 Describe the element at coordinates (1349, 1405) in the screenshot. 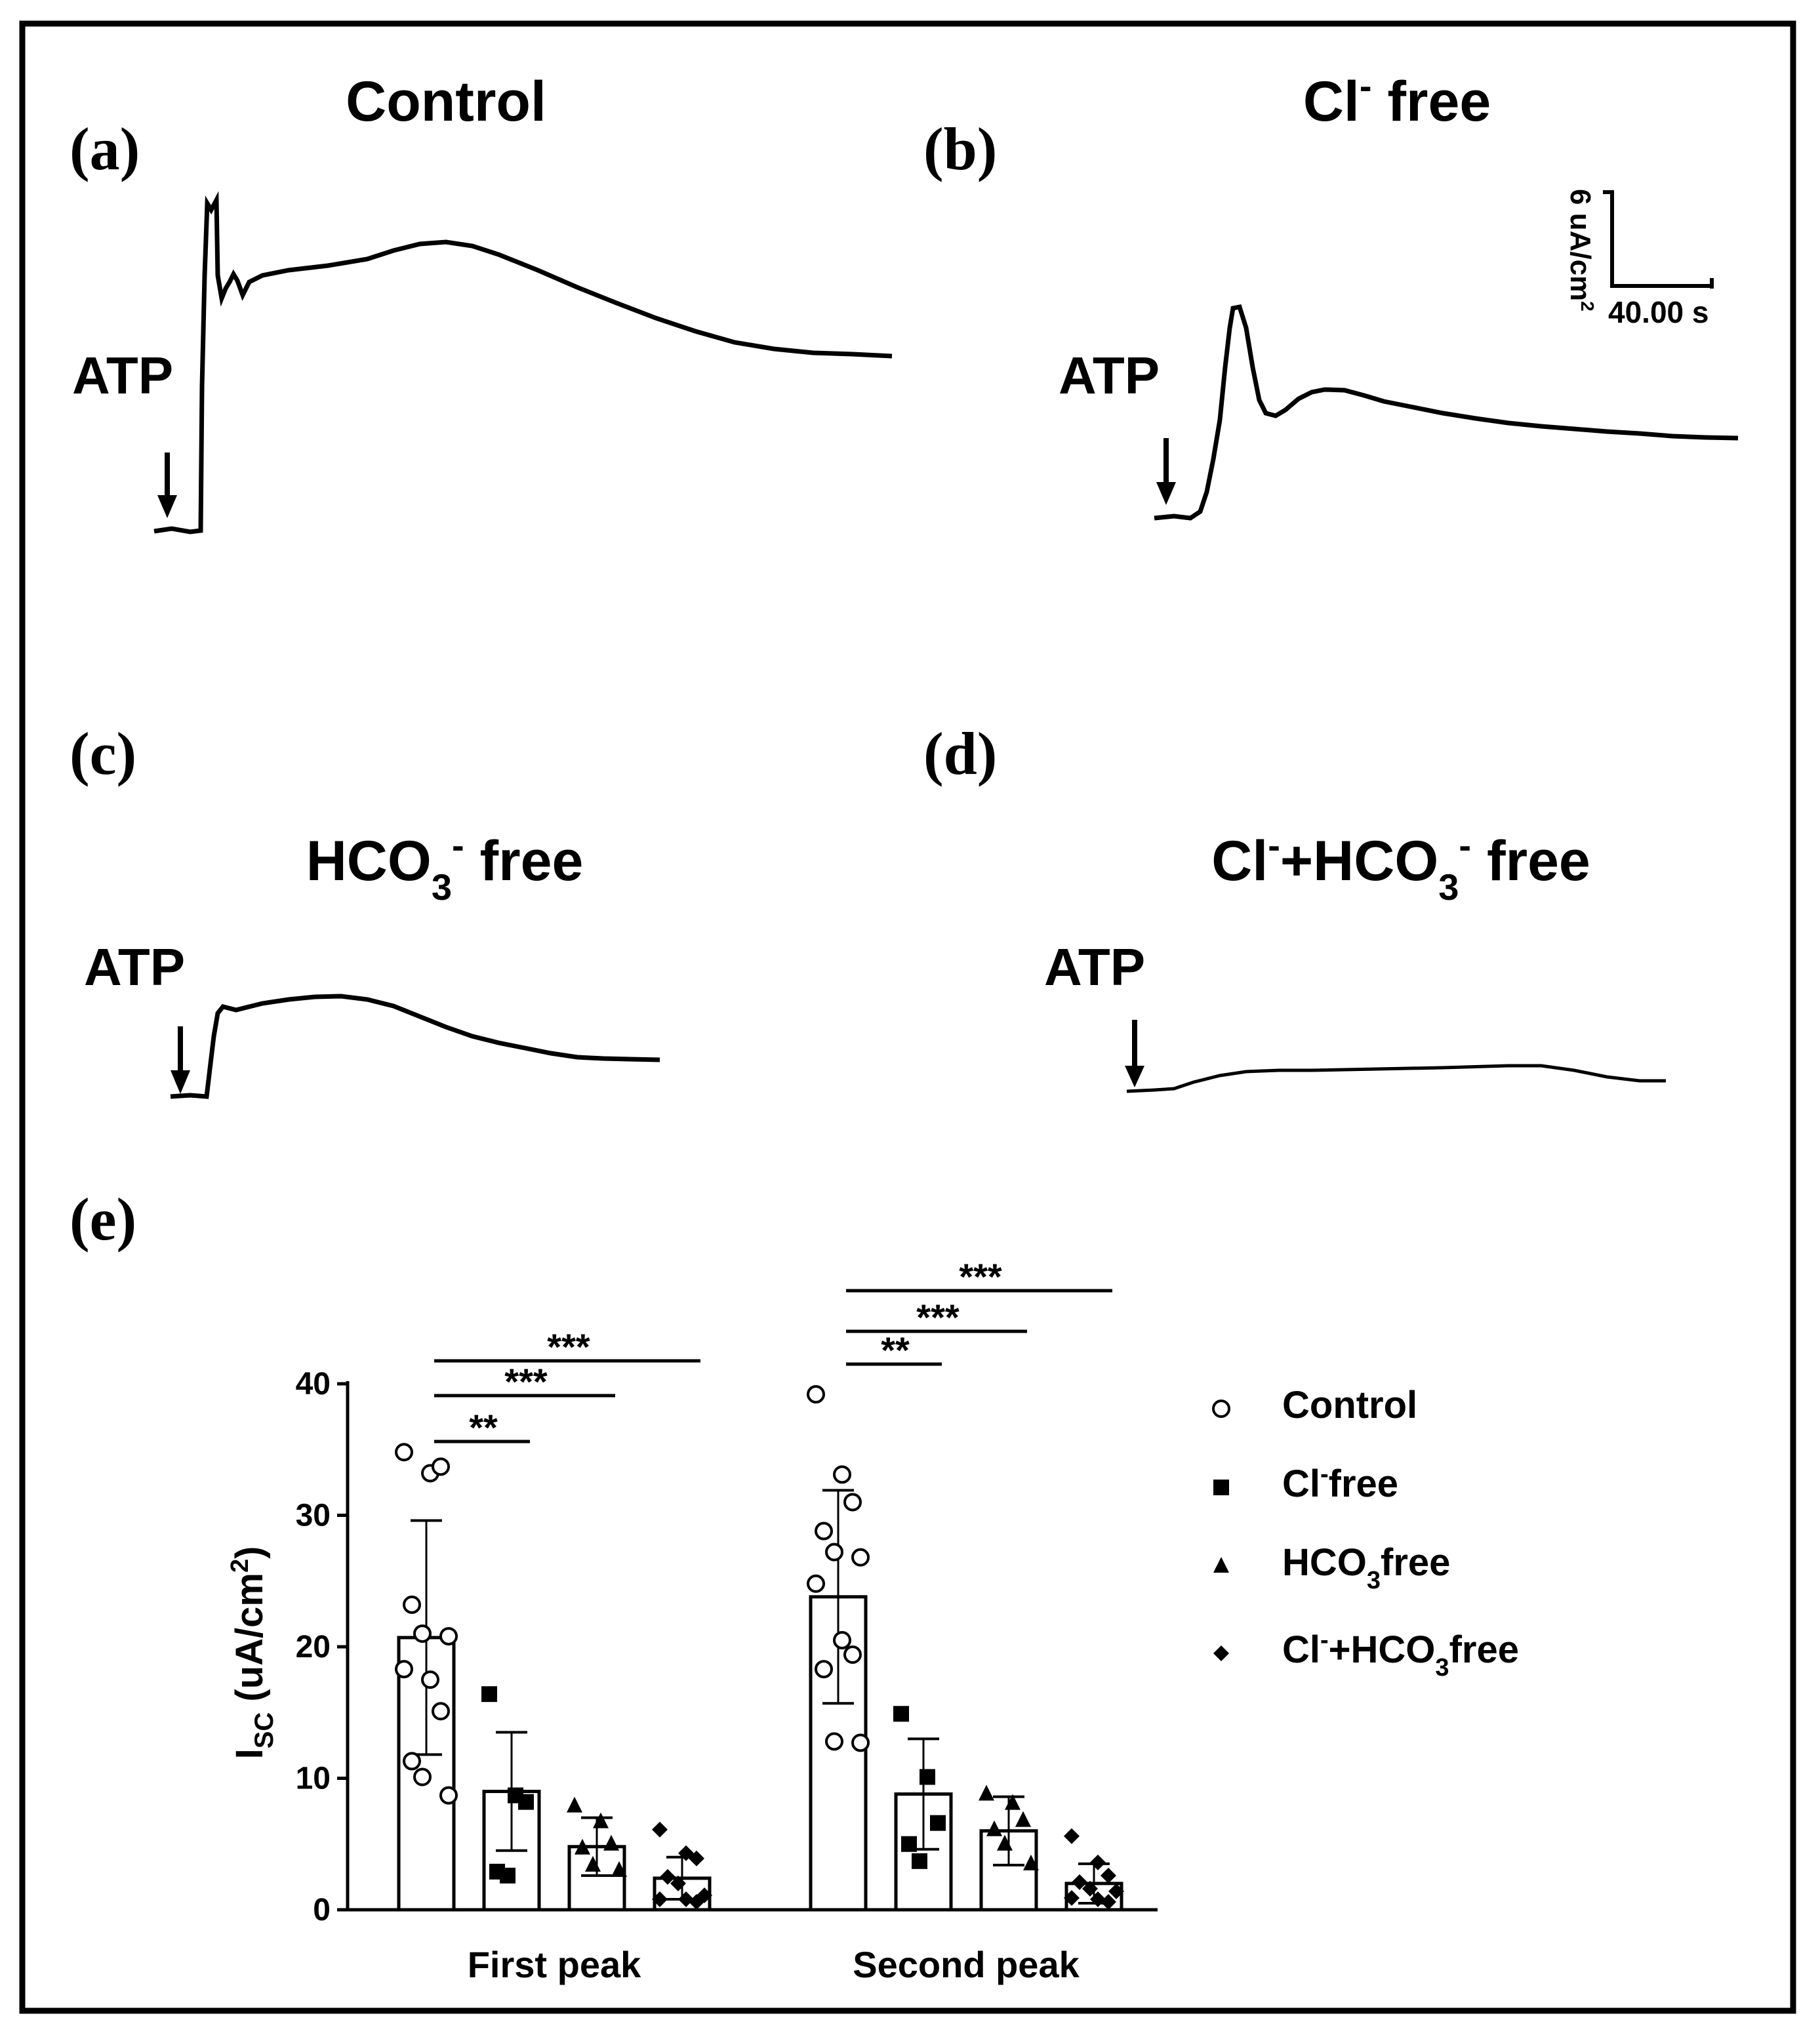

I see `legend-label: Control` at that location.